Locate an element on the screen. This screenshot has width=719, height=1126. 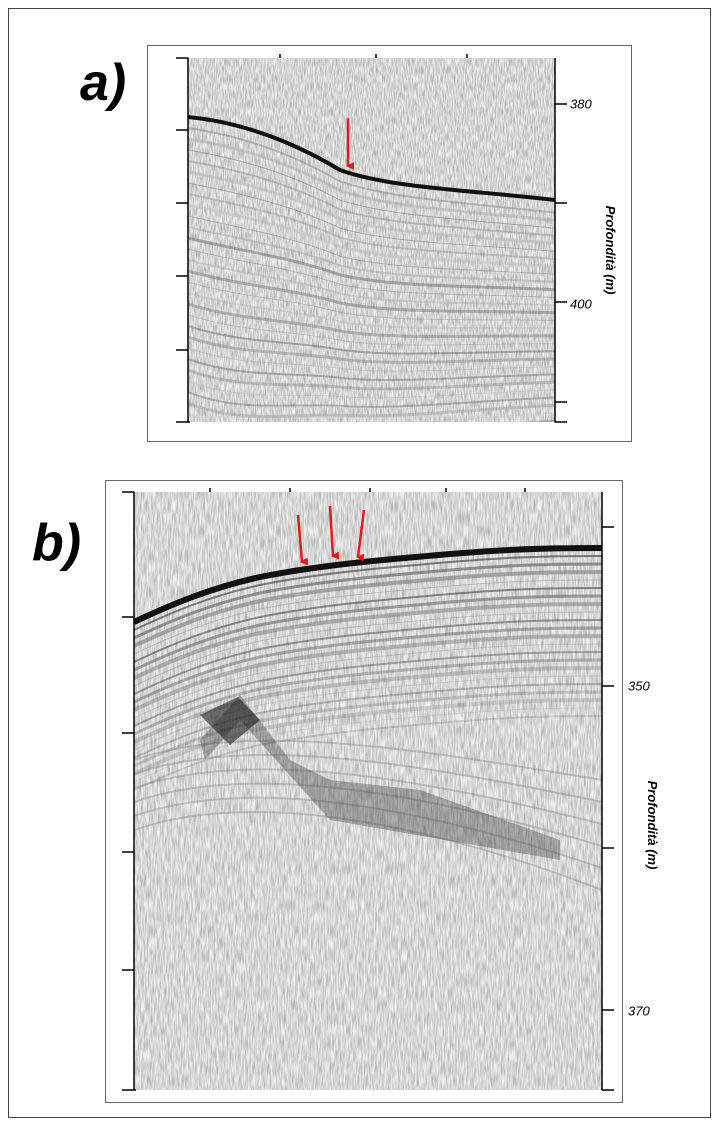
tick-label: 380 is located at coordinates (581, 103).